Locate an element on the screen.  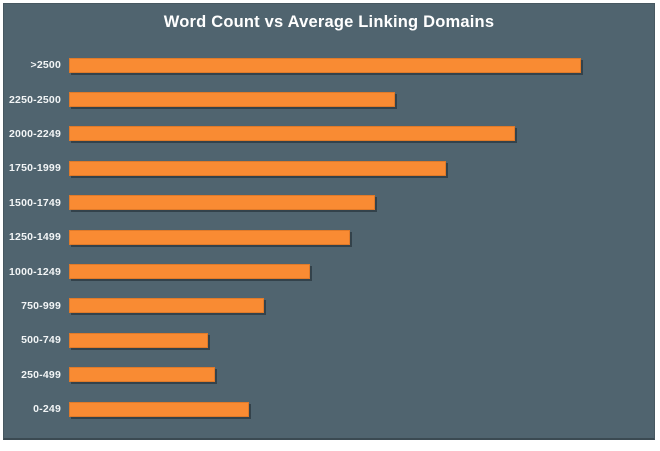
bar-row: 1250-1499 is located at coordinates (323, 237).